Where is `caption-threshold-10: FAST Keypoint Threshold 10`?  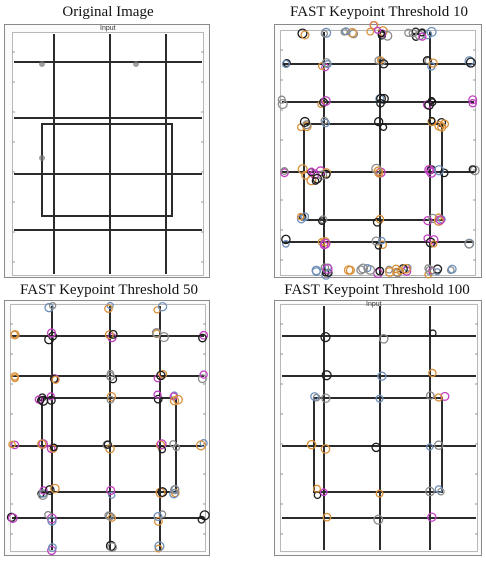
caption-threshold-10: FAST Keypoint Threshold 10 is located at coordinates (379, 12).